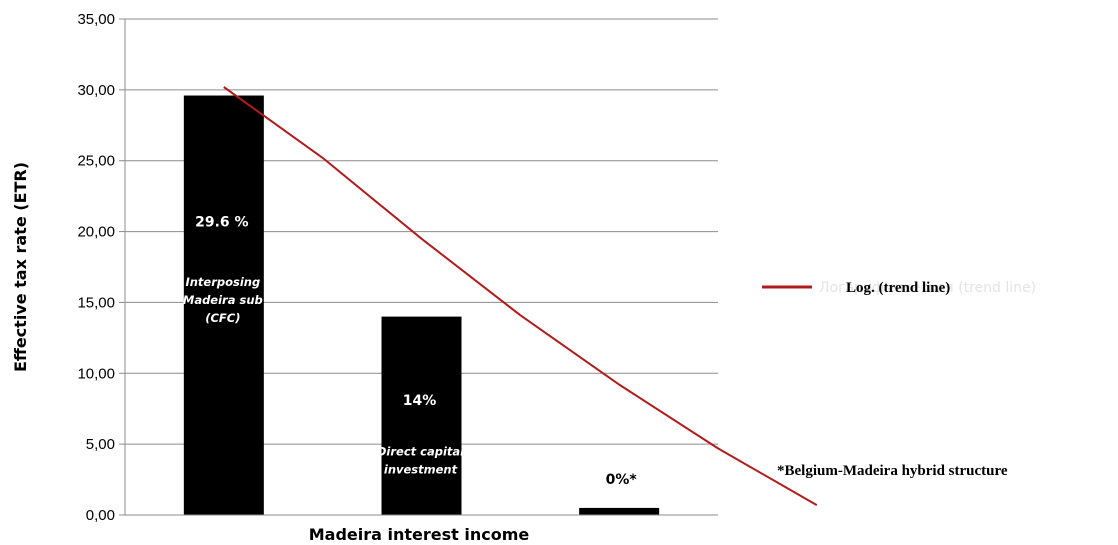  Describe the element at coordinates (96, 232) in the screenshot. I see `y-tick-label: 20,00` at that location.